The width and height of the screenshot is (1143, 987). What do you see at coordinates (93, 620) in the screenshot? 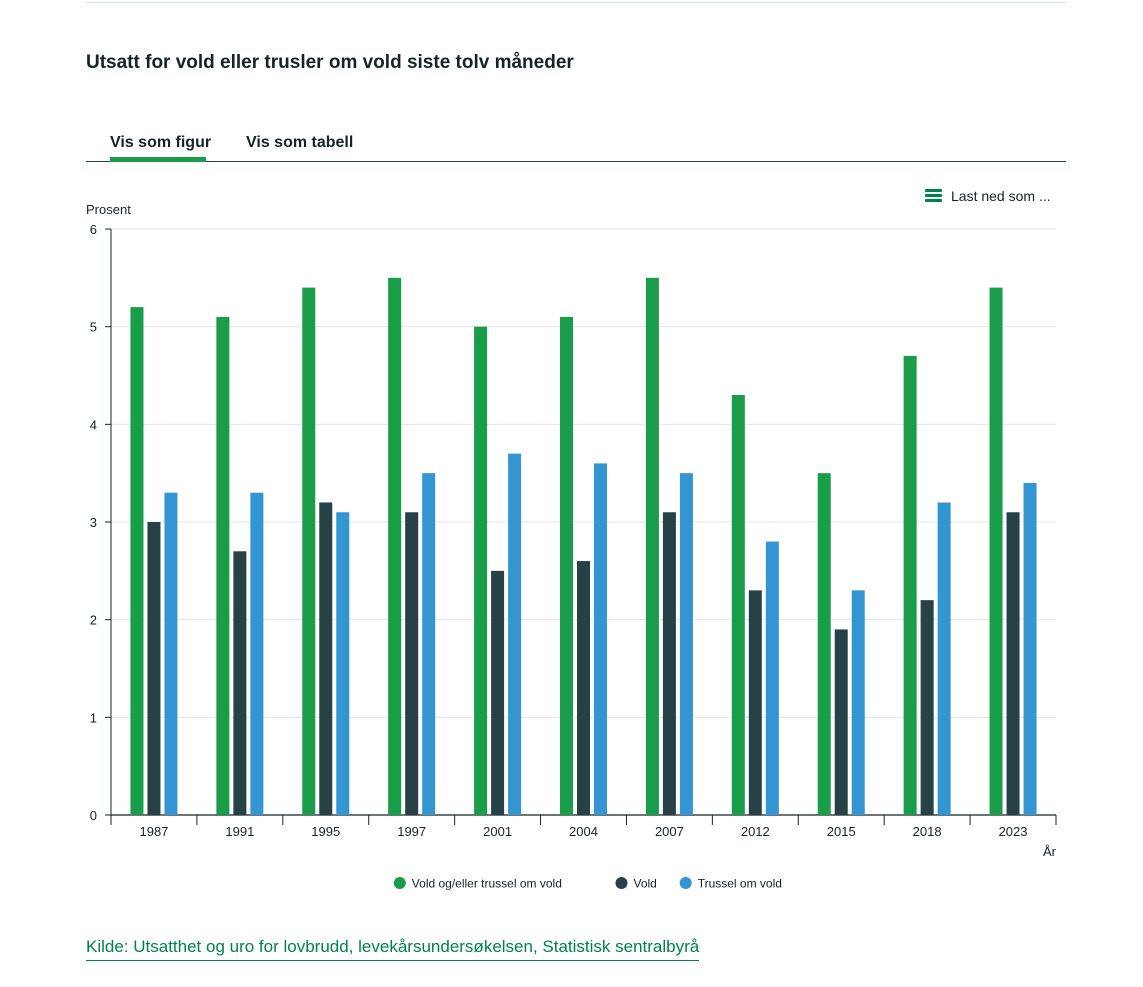
I see `y-tick-label: 2` at bounding box center [93, 620].